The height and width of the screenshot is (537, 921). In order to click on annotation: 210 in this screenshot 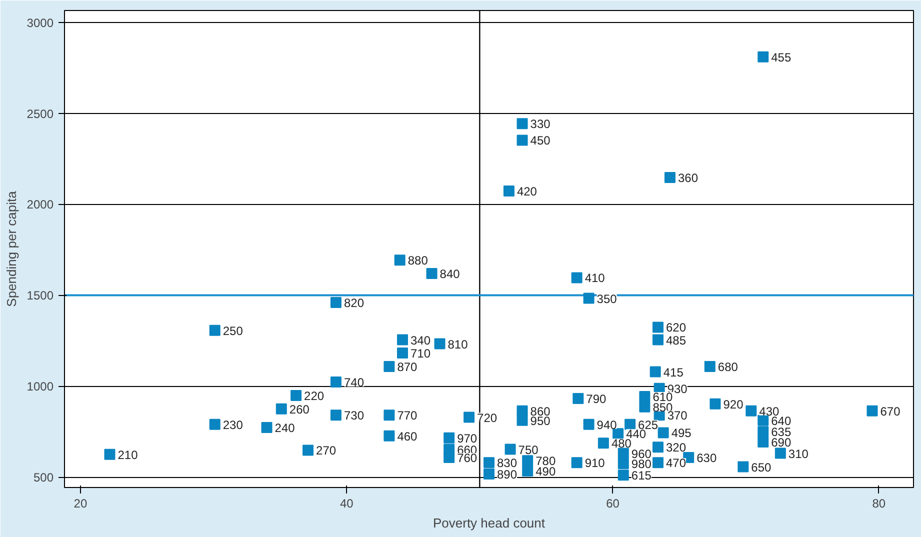, I will do `click(128, 455)`.